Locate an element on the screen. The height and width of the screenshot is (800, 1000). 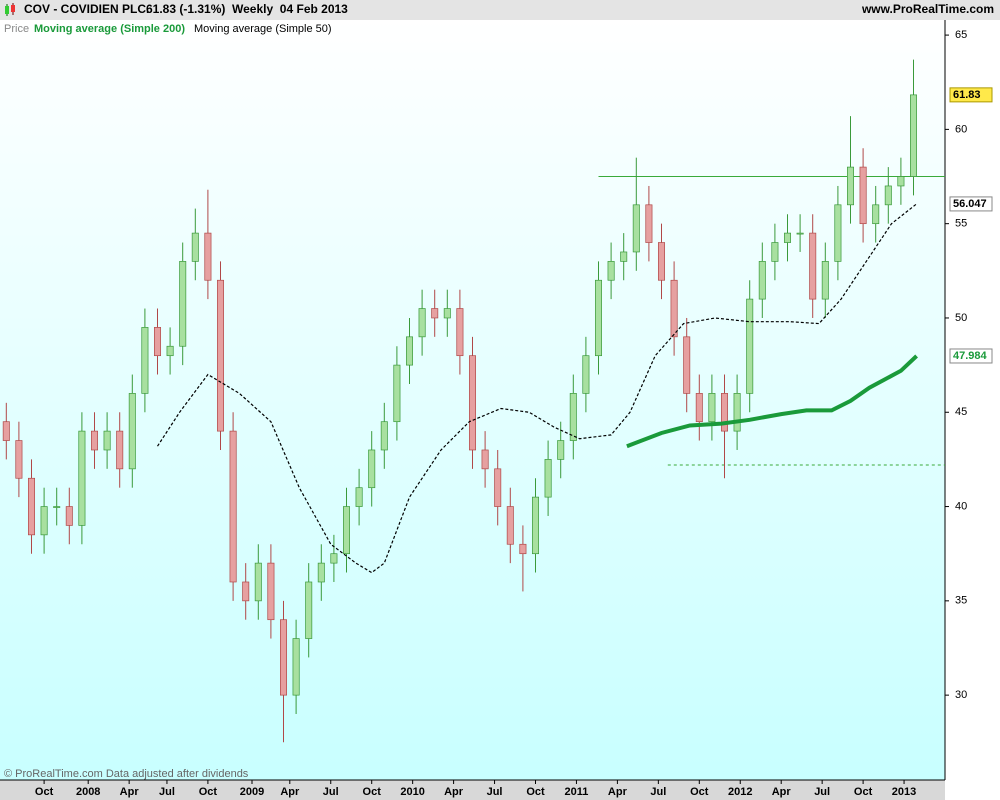
last-value-label: 61.83 is located at coordinates (967, 95).